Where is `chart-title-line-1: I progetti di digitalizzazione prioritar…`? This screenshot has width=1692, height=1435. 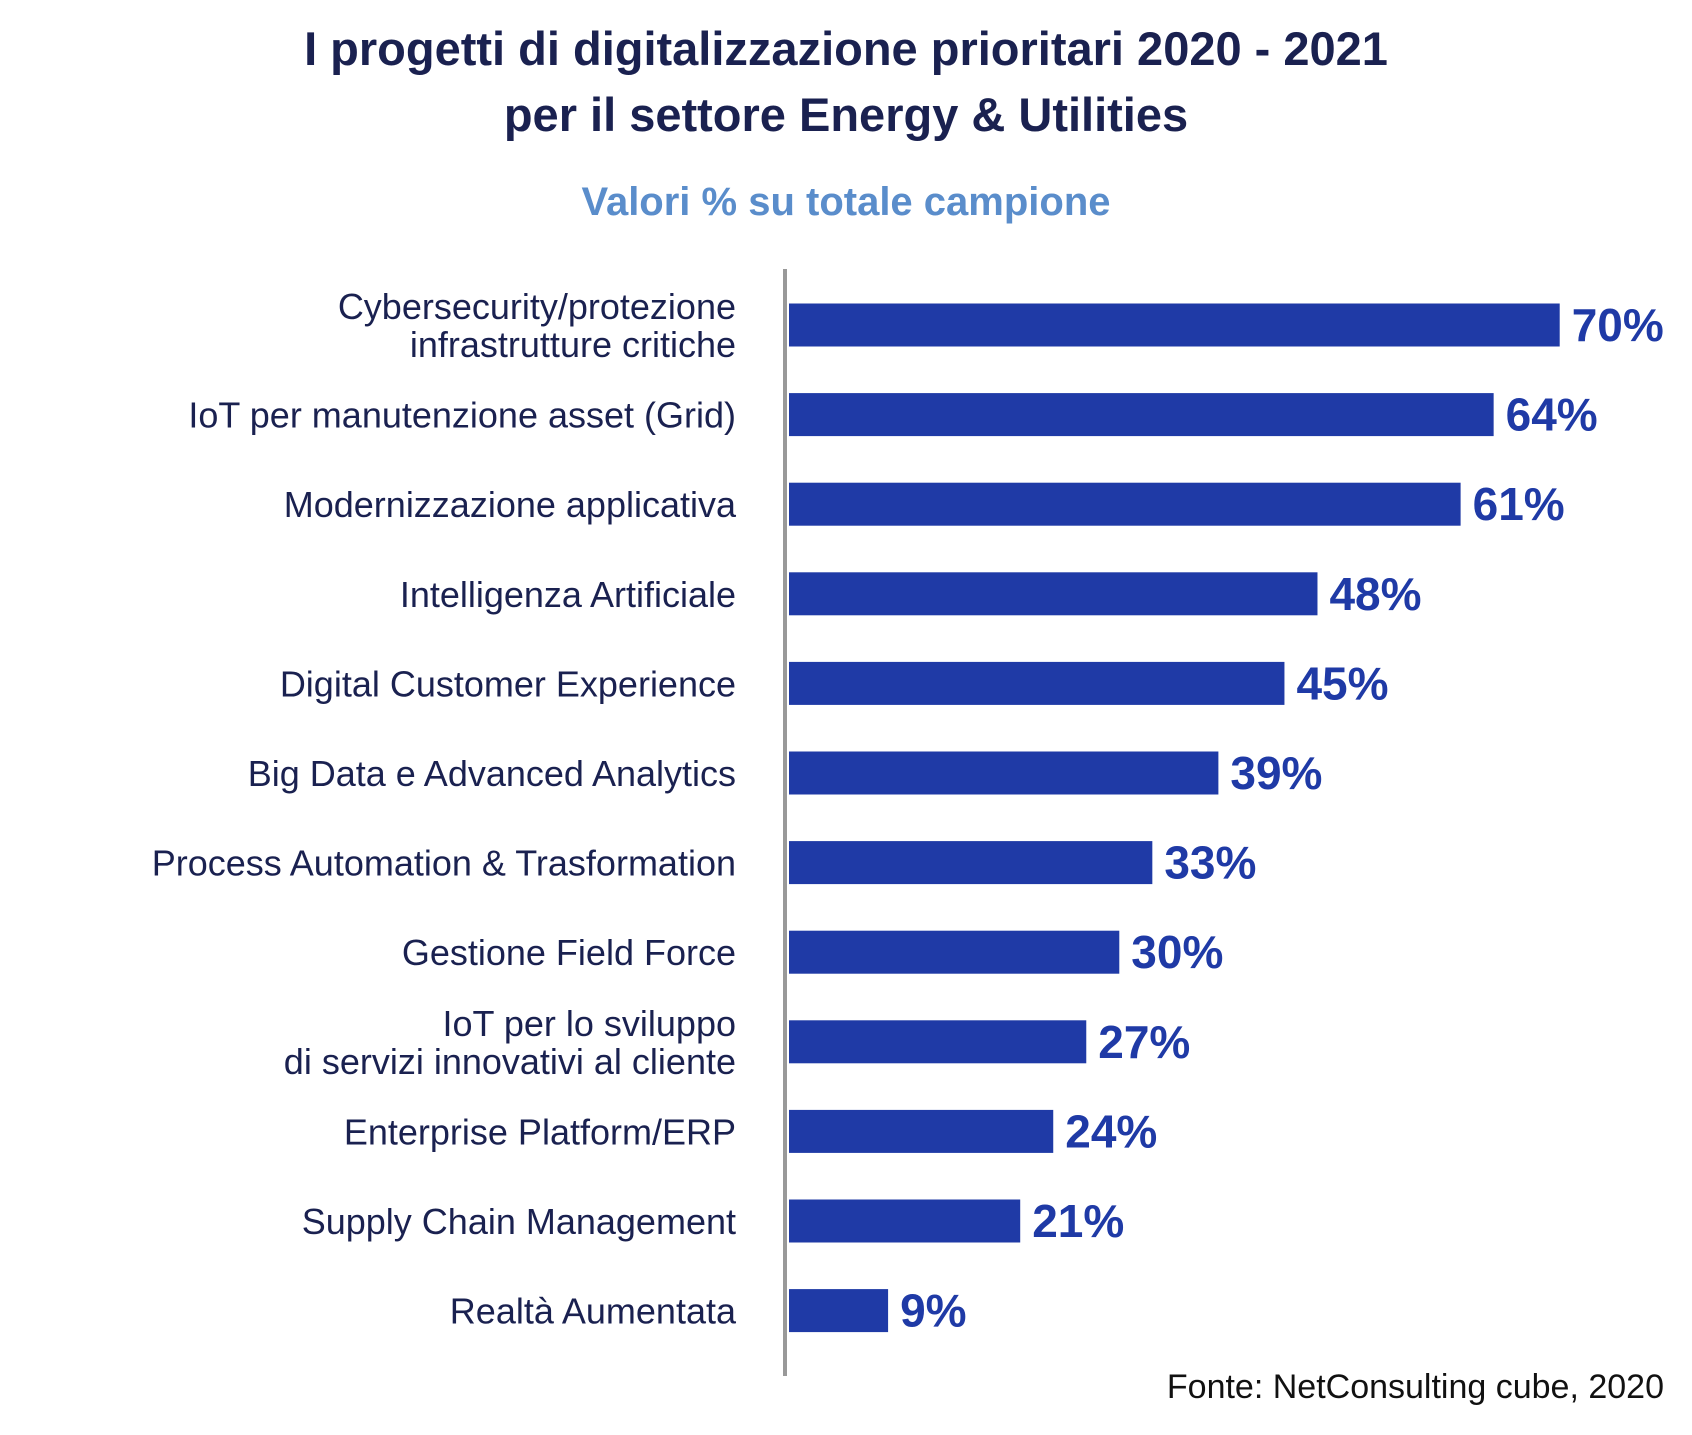 chart-title-line-1: I progetti di digitalizzazione prioritar… is located at coordinates (846, 48).